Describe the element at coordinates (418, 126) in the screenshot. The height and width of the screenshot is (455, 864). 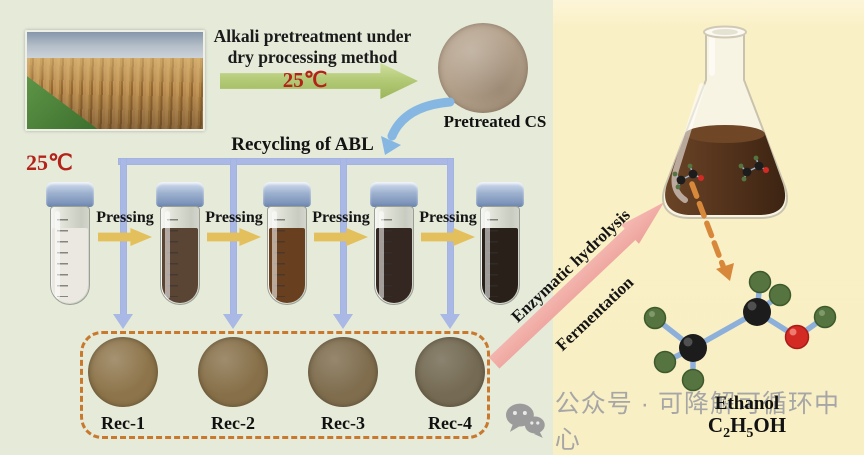
I see `recycle-curved-arrow-icon` at that location.